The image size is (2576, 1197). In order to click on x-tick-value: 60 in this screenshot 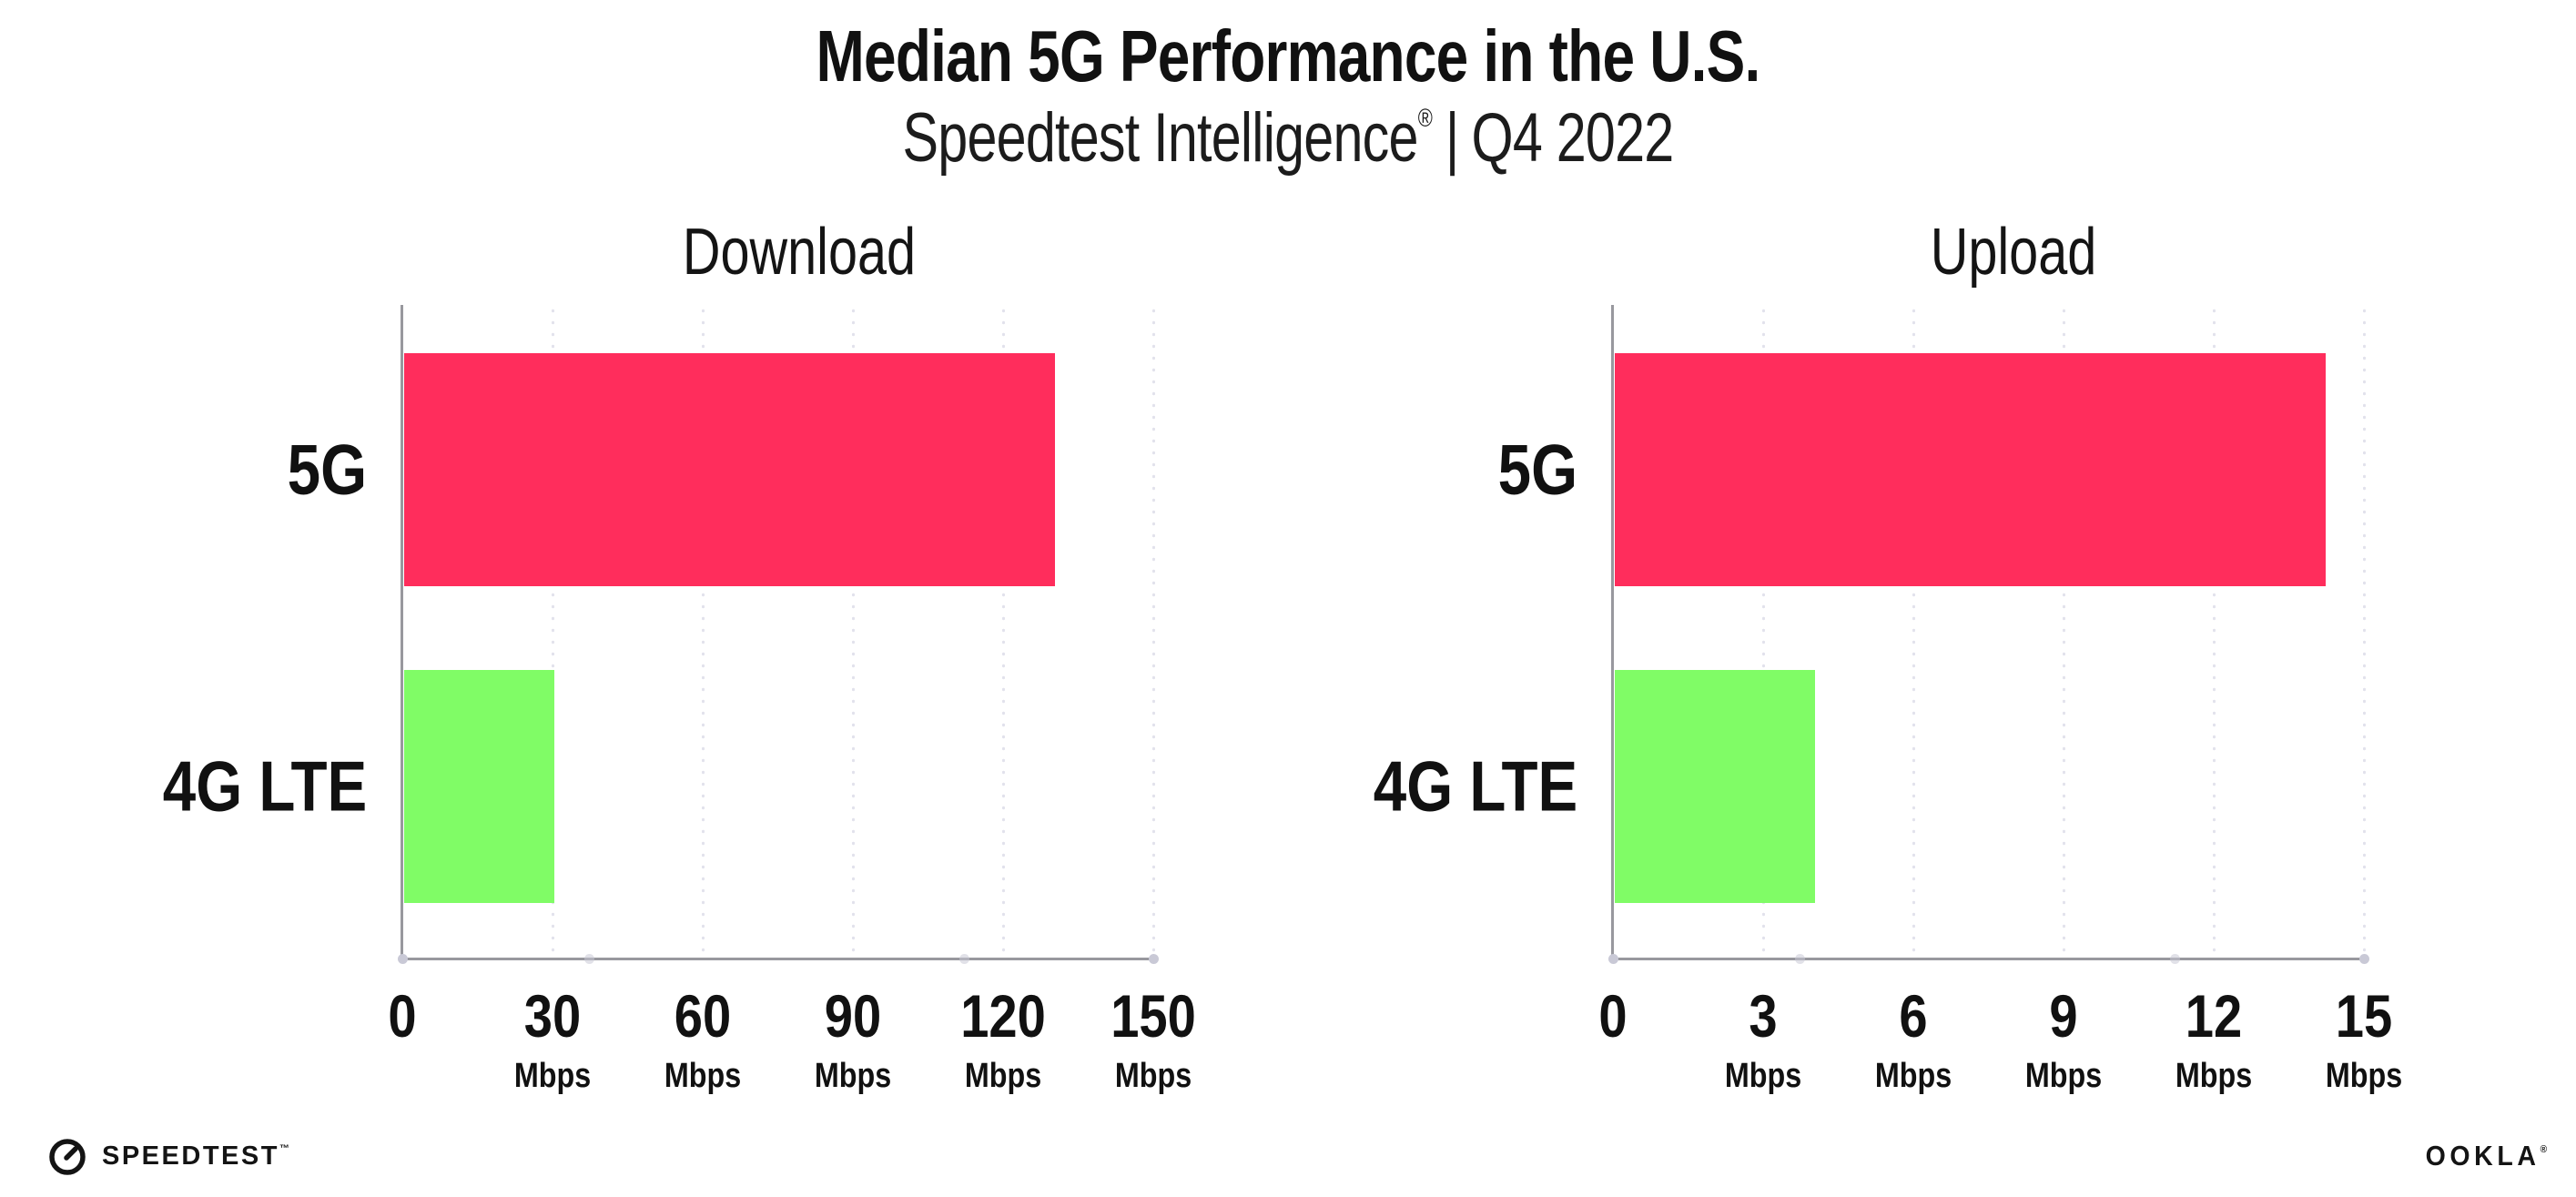, I will do `click(703, 1016)`.